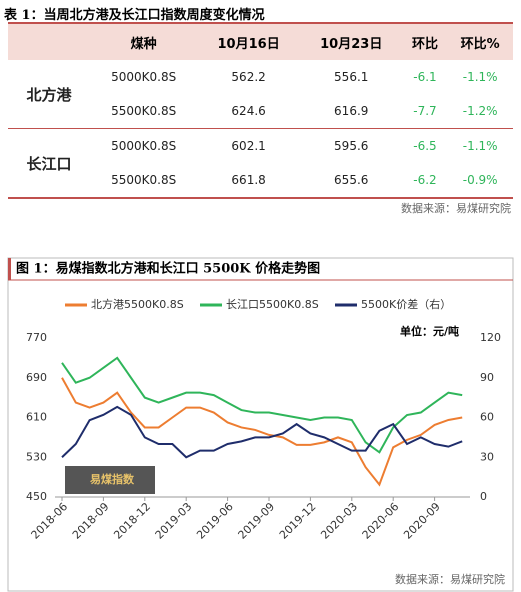 The height and width of the screenshot is (592, 521). What do you see at coordinates (487, 417) in the screenshot?
I see `y2-tick-label: 60` at bounding box center [487, 417].